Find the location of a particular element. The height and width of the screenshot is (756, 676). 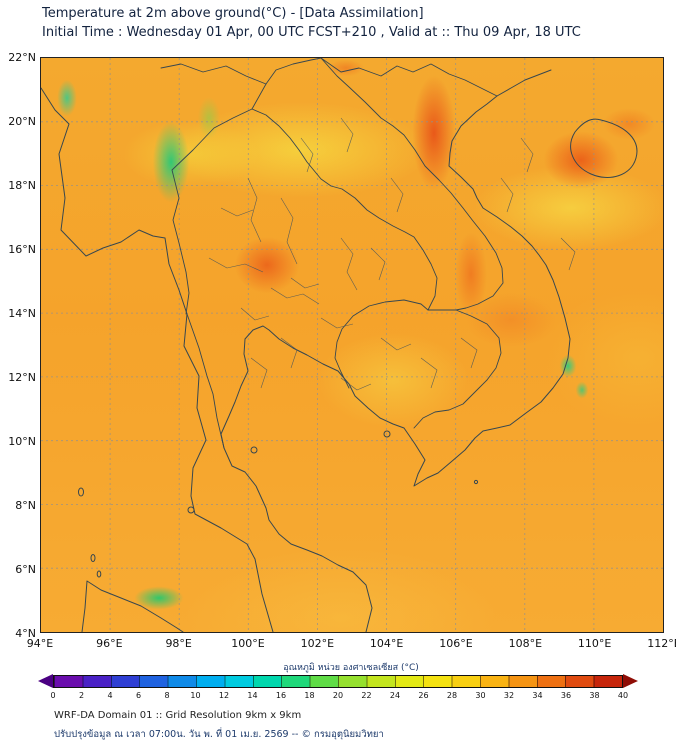

colorbar-underflow-arrow is located at coordinates (45, 681).